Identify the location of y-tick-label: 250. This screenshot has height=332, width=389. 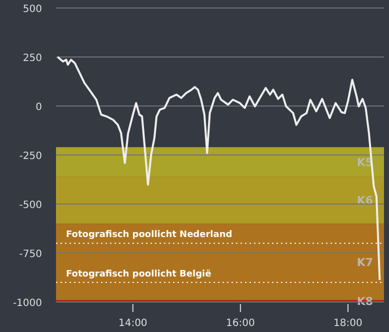
(32, 58).